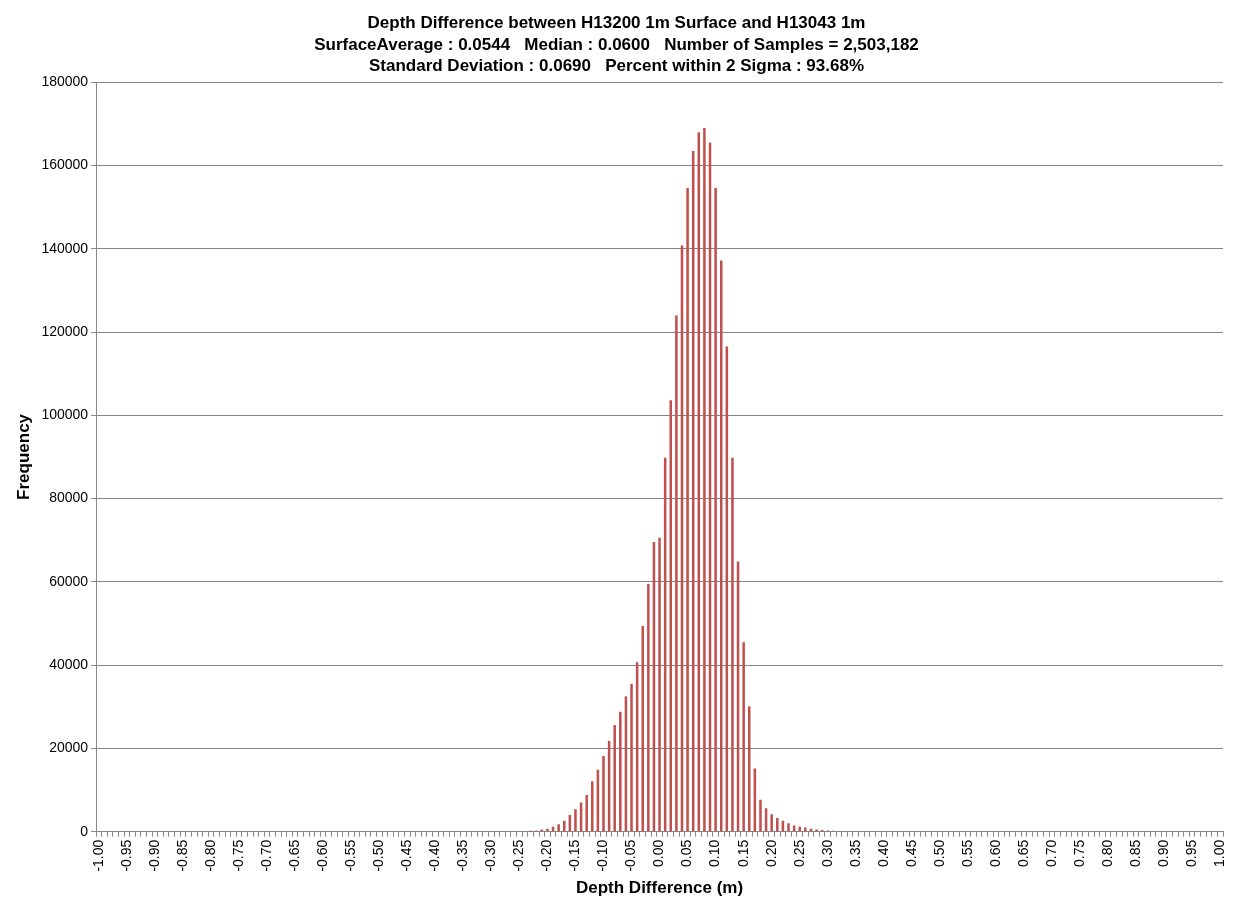 Image resolution: width=1248 pixels, height=913 pixels. I want to click on x-tick-label: -0.90, so click(153, 855).